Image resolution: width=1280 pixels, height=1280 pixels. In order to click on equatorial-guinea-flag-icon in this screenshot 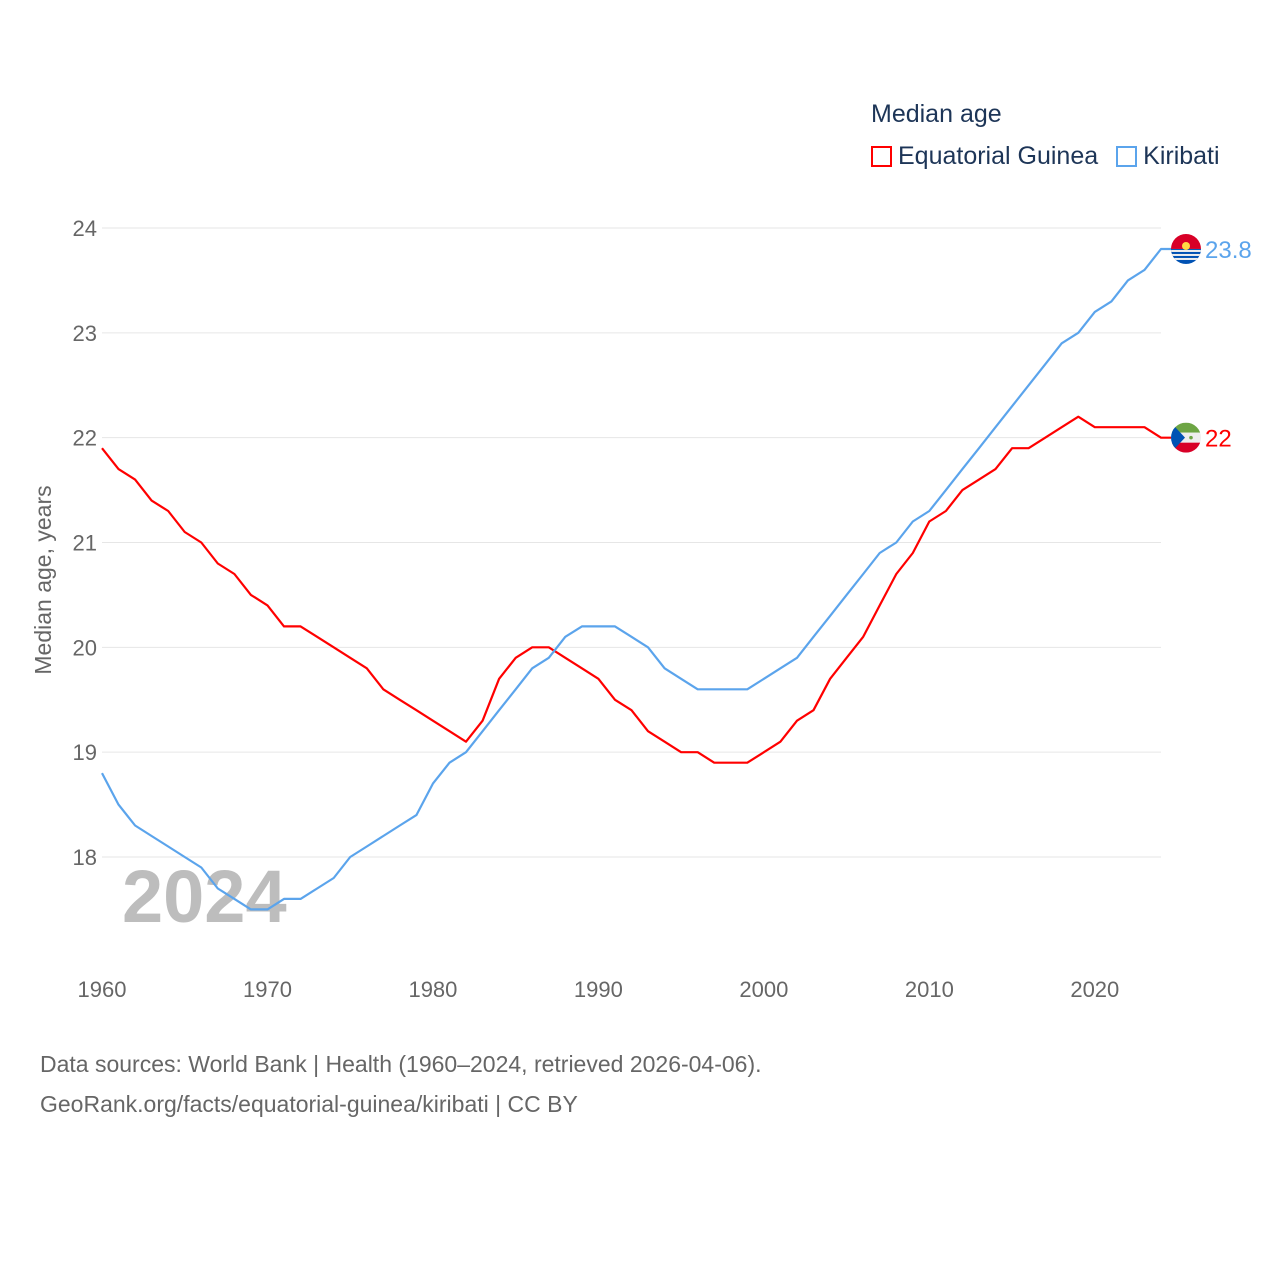, I will do `click(1186, 437)`.